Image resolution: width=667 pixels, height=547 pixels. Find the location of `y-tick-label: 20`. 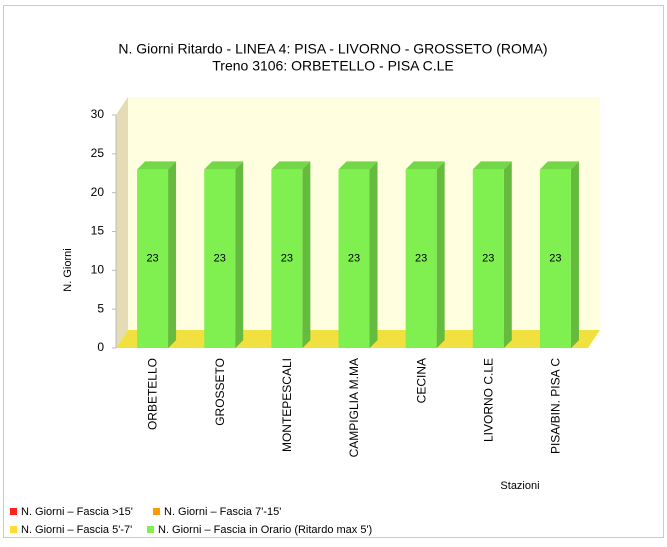

y-tick-label: 20 is located at coordinates (98, 192).